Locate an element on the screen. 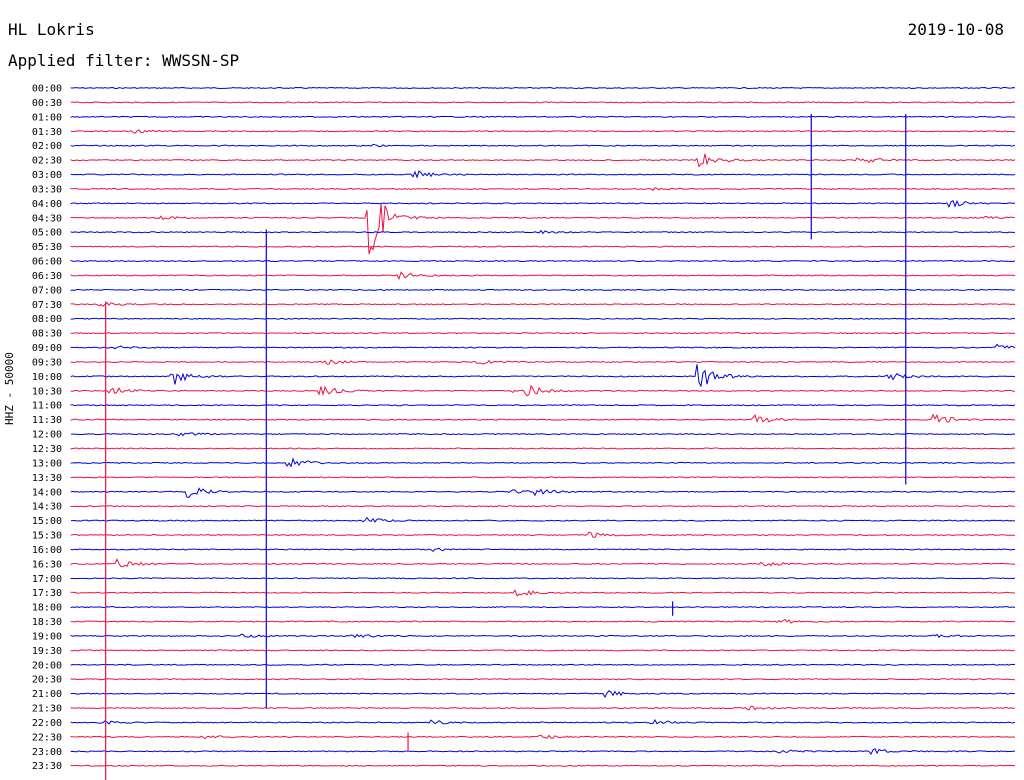 The image size is (1024, 780). row-time-label: 15:00 is located at coordinates (47, 521).